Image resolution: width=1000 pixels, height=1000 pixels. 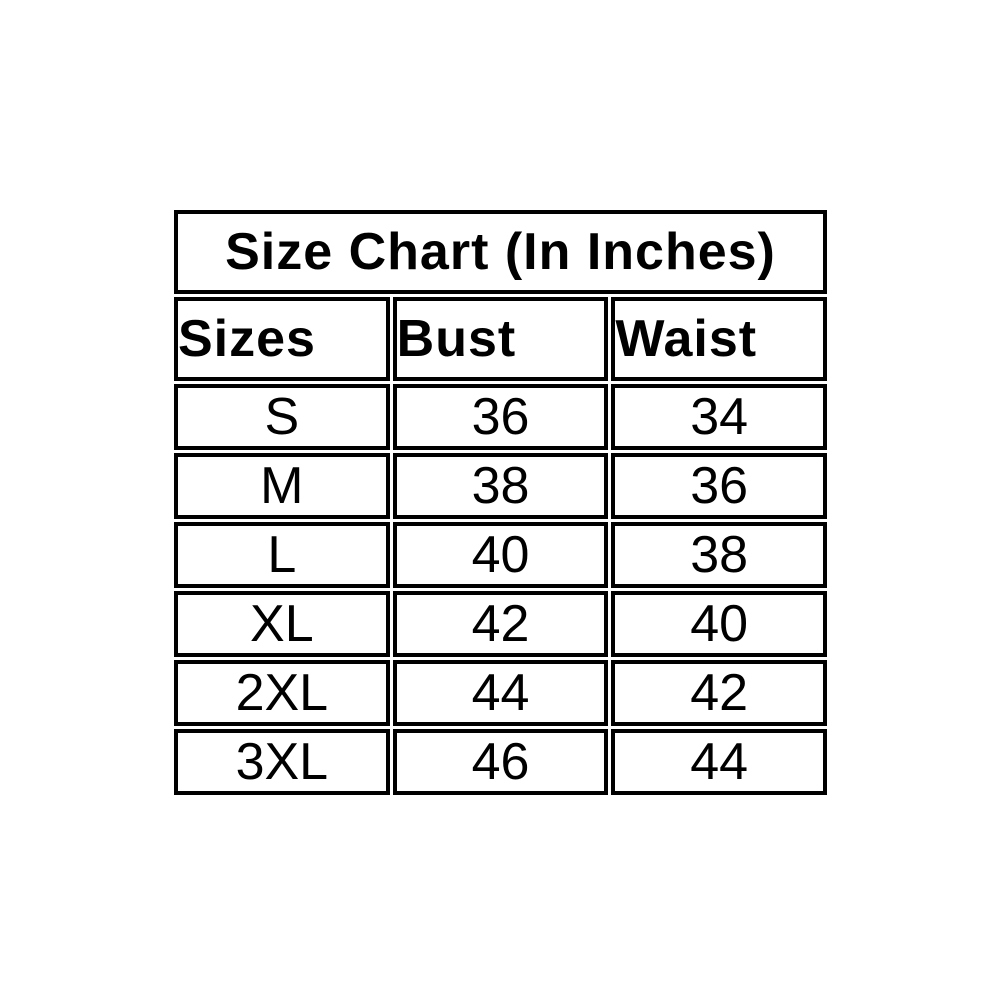 What do you see at coordinates (719, 762) in the screenshot?
I see `waist-cell: 44` at bounding box center [719, 762].